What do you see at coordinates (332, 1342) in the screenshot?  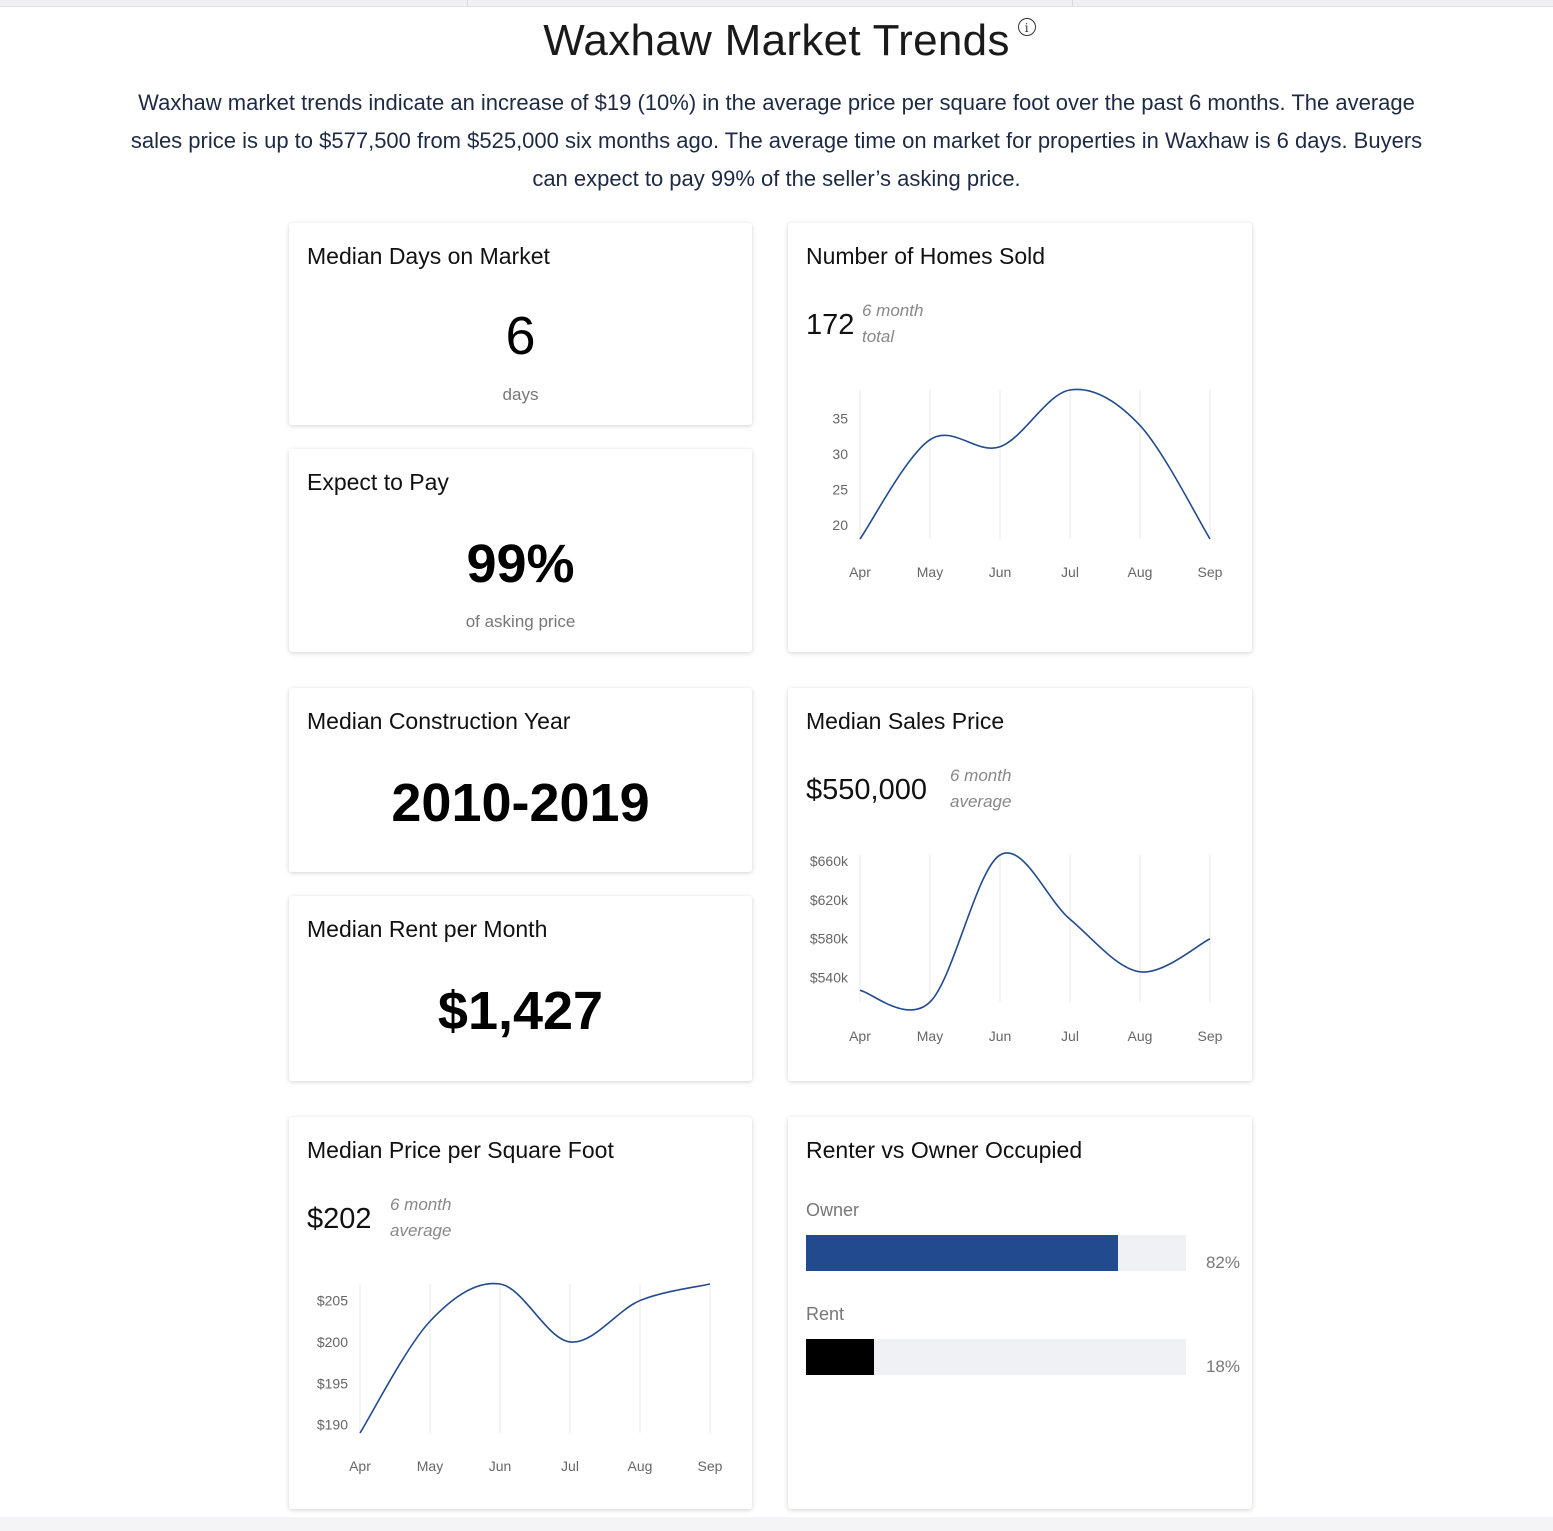 I see `y-tick-label: $200` at bounding box center [332, 1342].